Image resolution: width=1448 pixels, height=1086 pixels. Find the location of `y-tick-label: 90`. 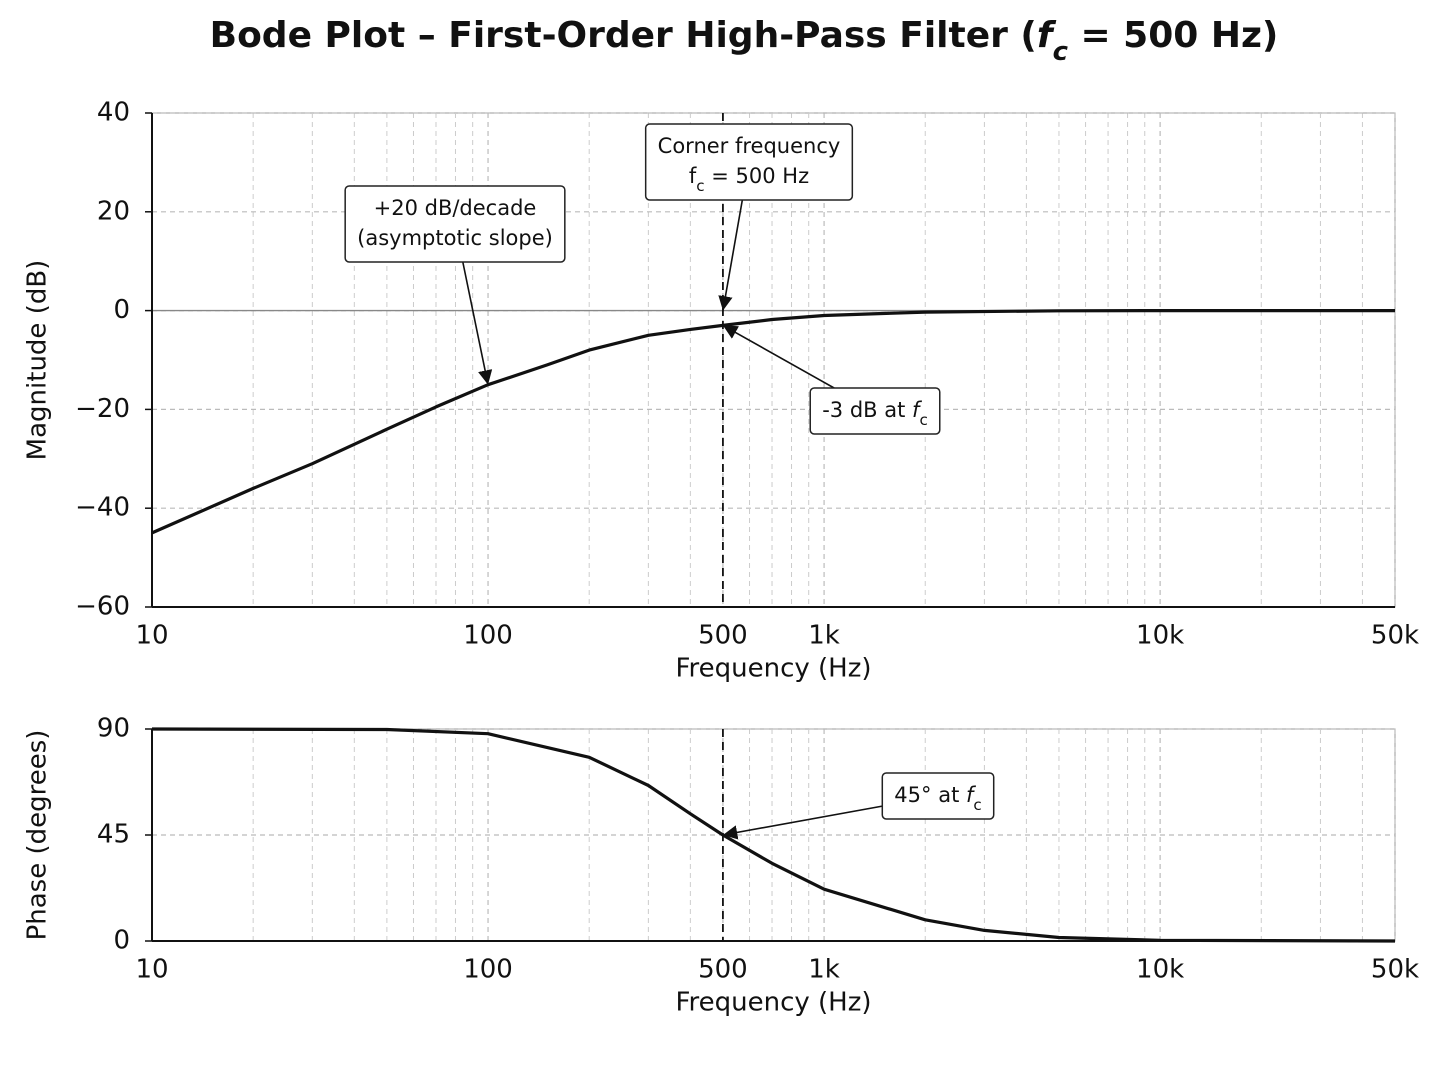

y-tick-label: 90 is located at coordinates (113, 729).